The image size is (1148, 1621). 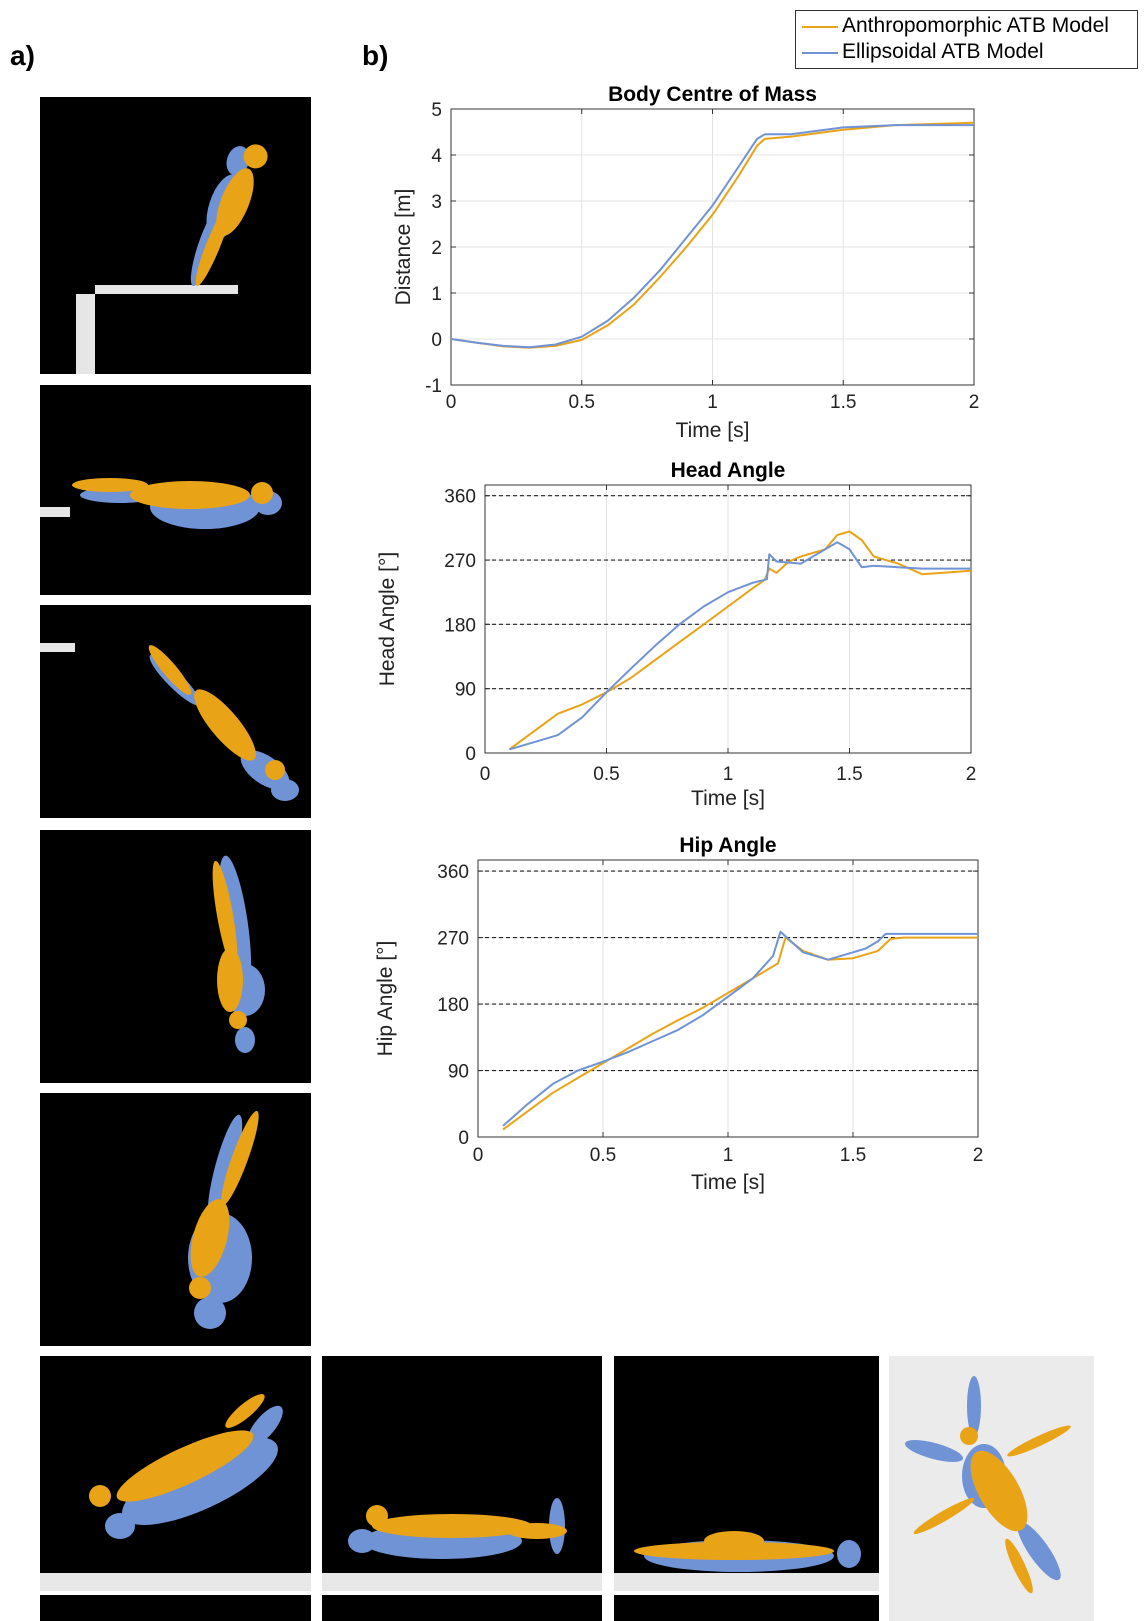 I want to click on frame-4-drawing, so click(x=238, y=954).